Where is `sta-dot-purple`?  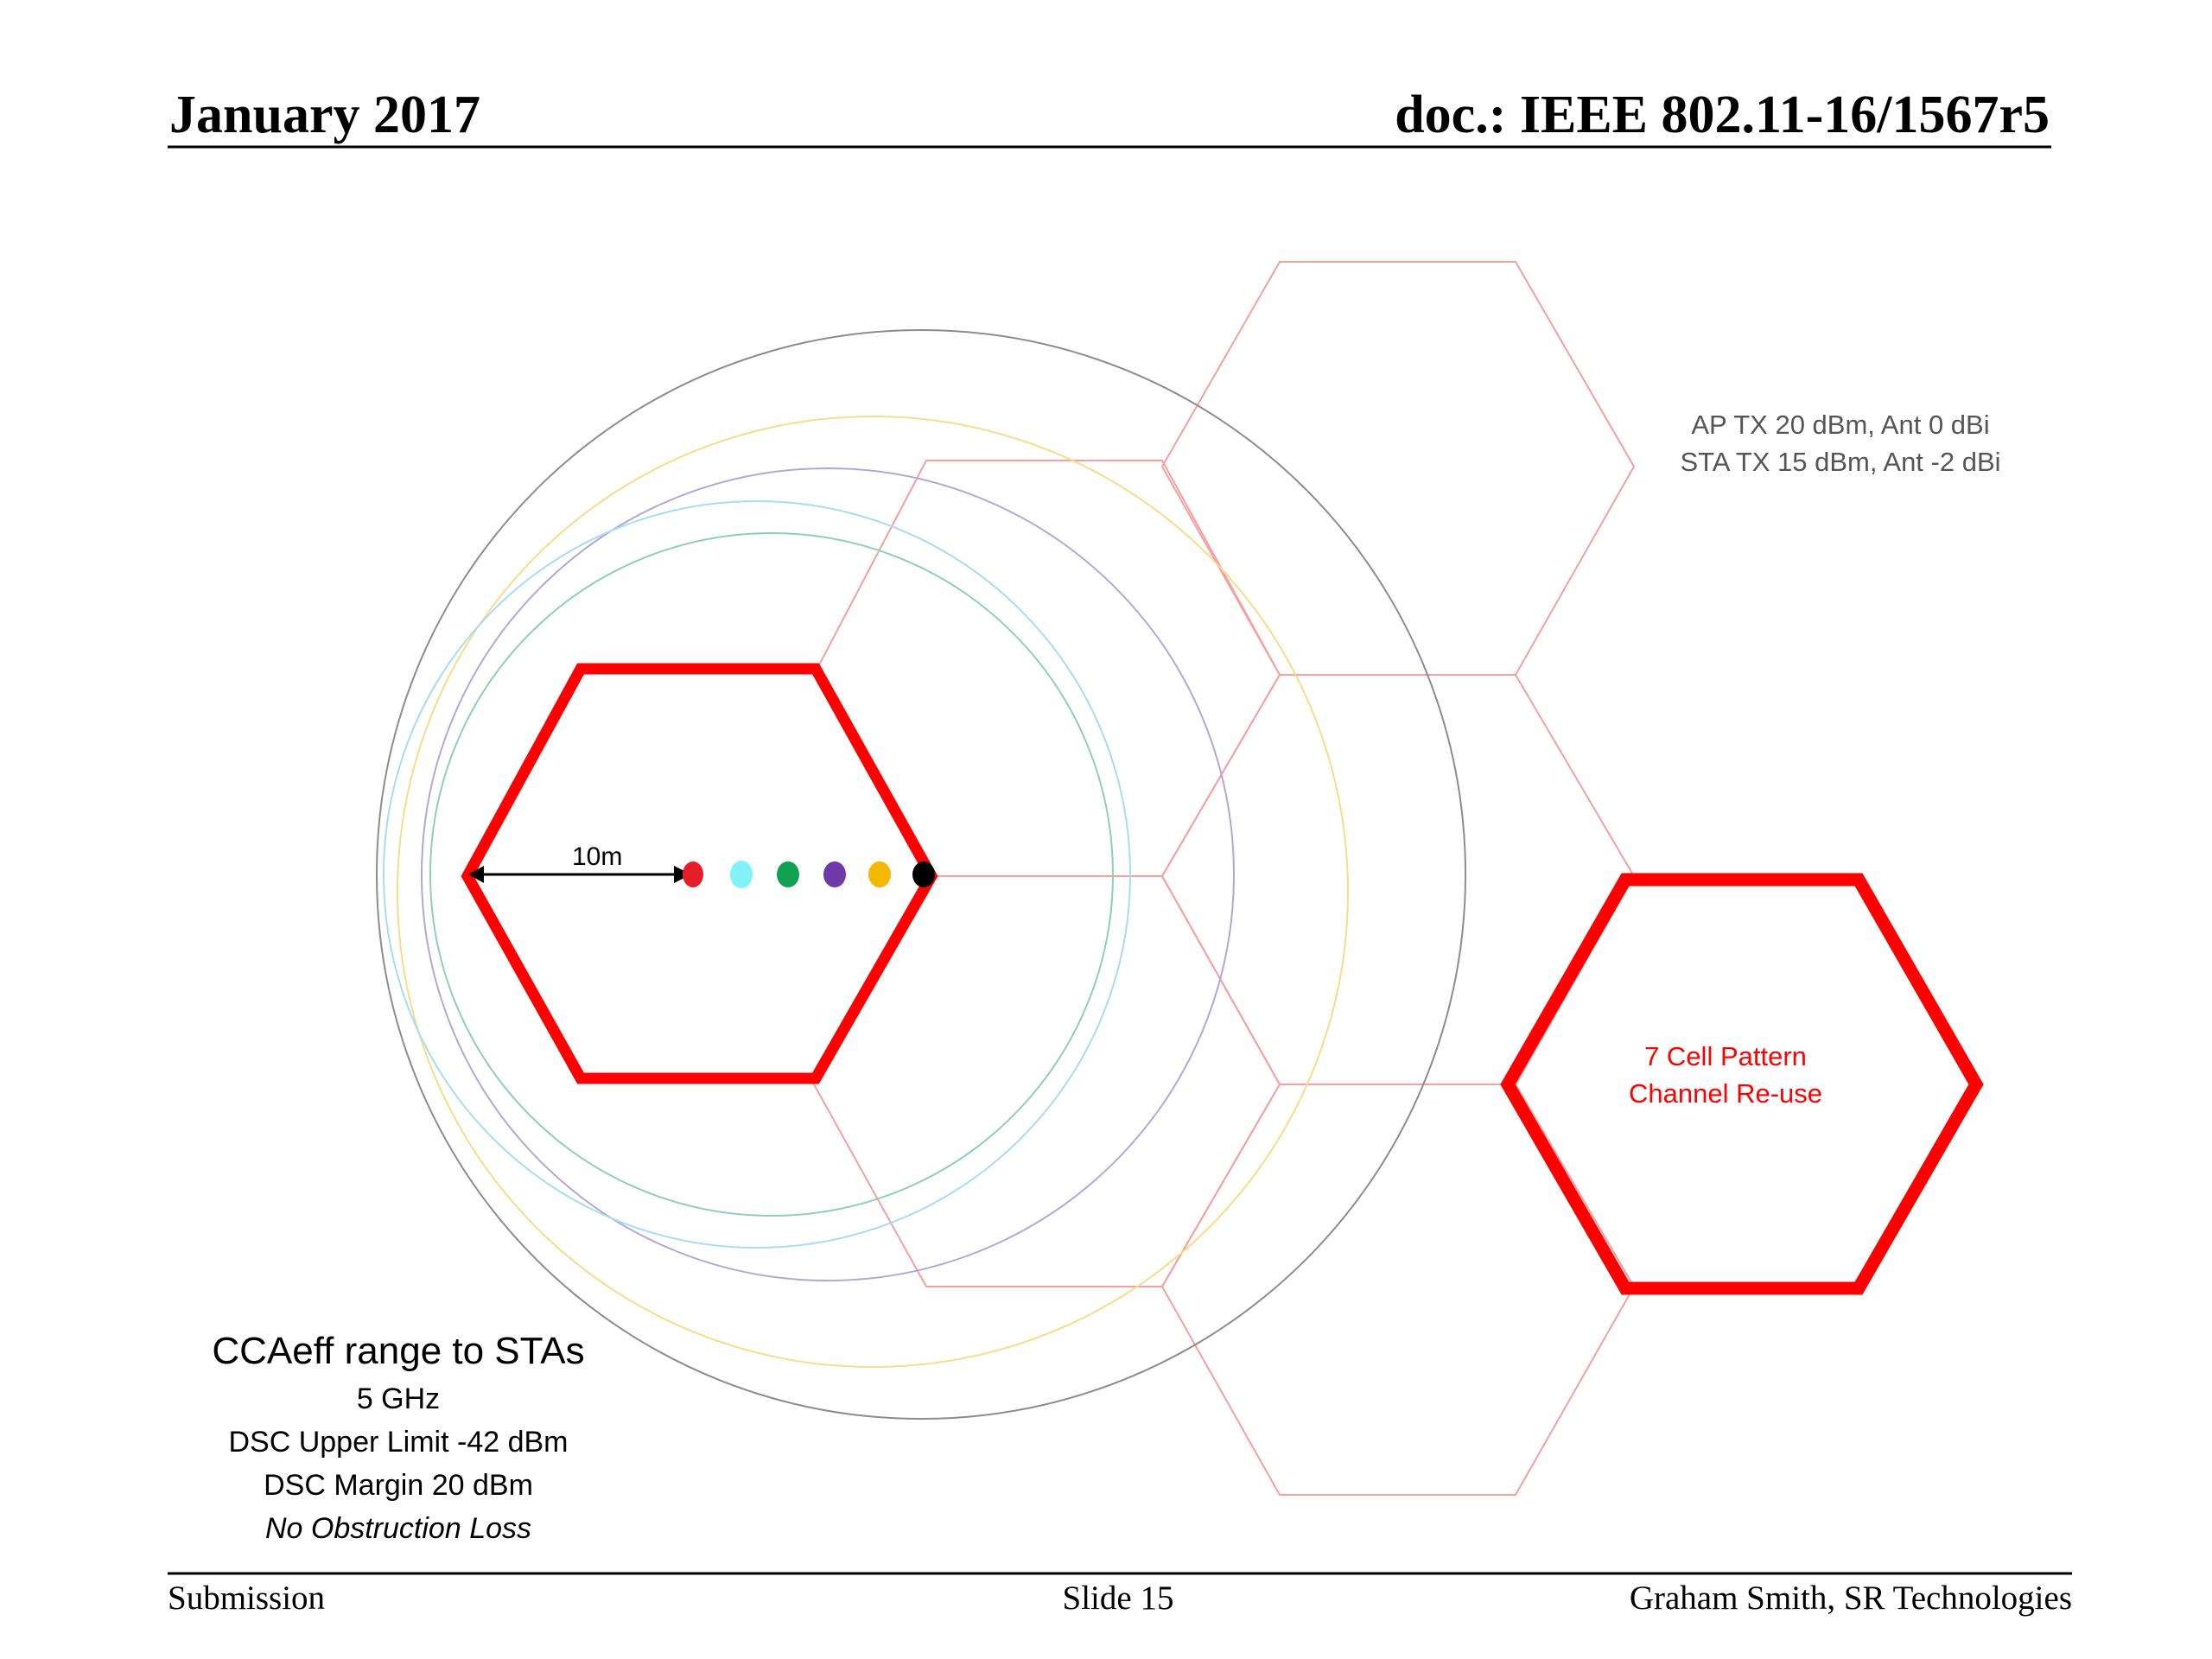
sta-dot-purple is located at coordinates (834, 874).